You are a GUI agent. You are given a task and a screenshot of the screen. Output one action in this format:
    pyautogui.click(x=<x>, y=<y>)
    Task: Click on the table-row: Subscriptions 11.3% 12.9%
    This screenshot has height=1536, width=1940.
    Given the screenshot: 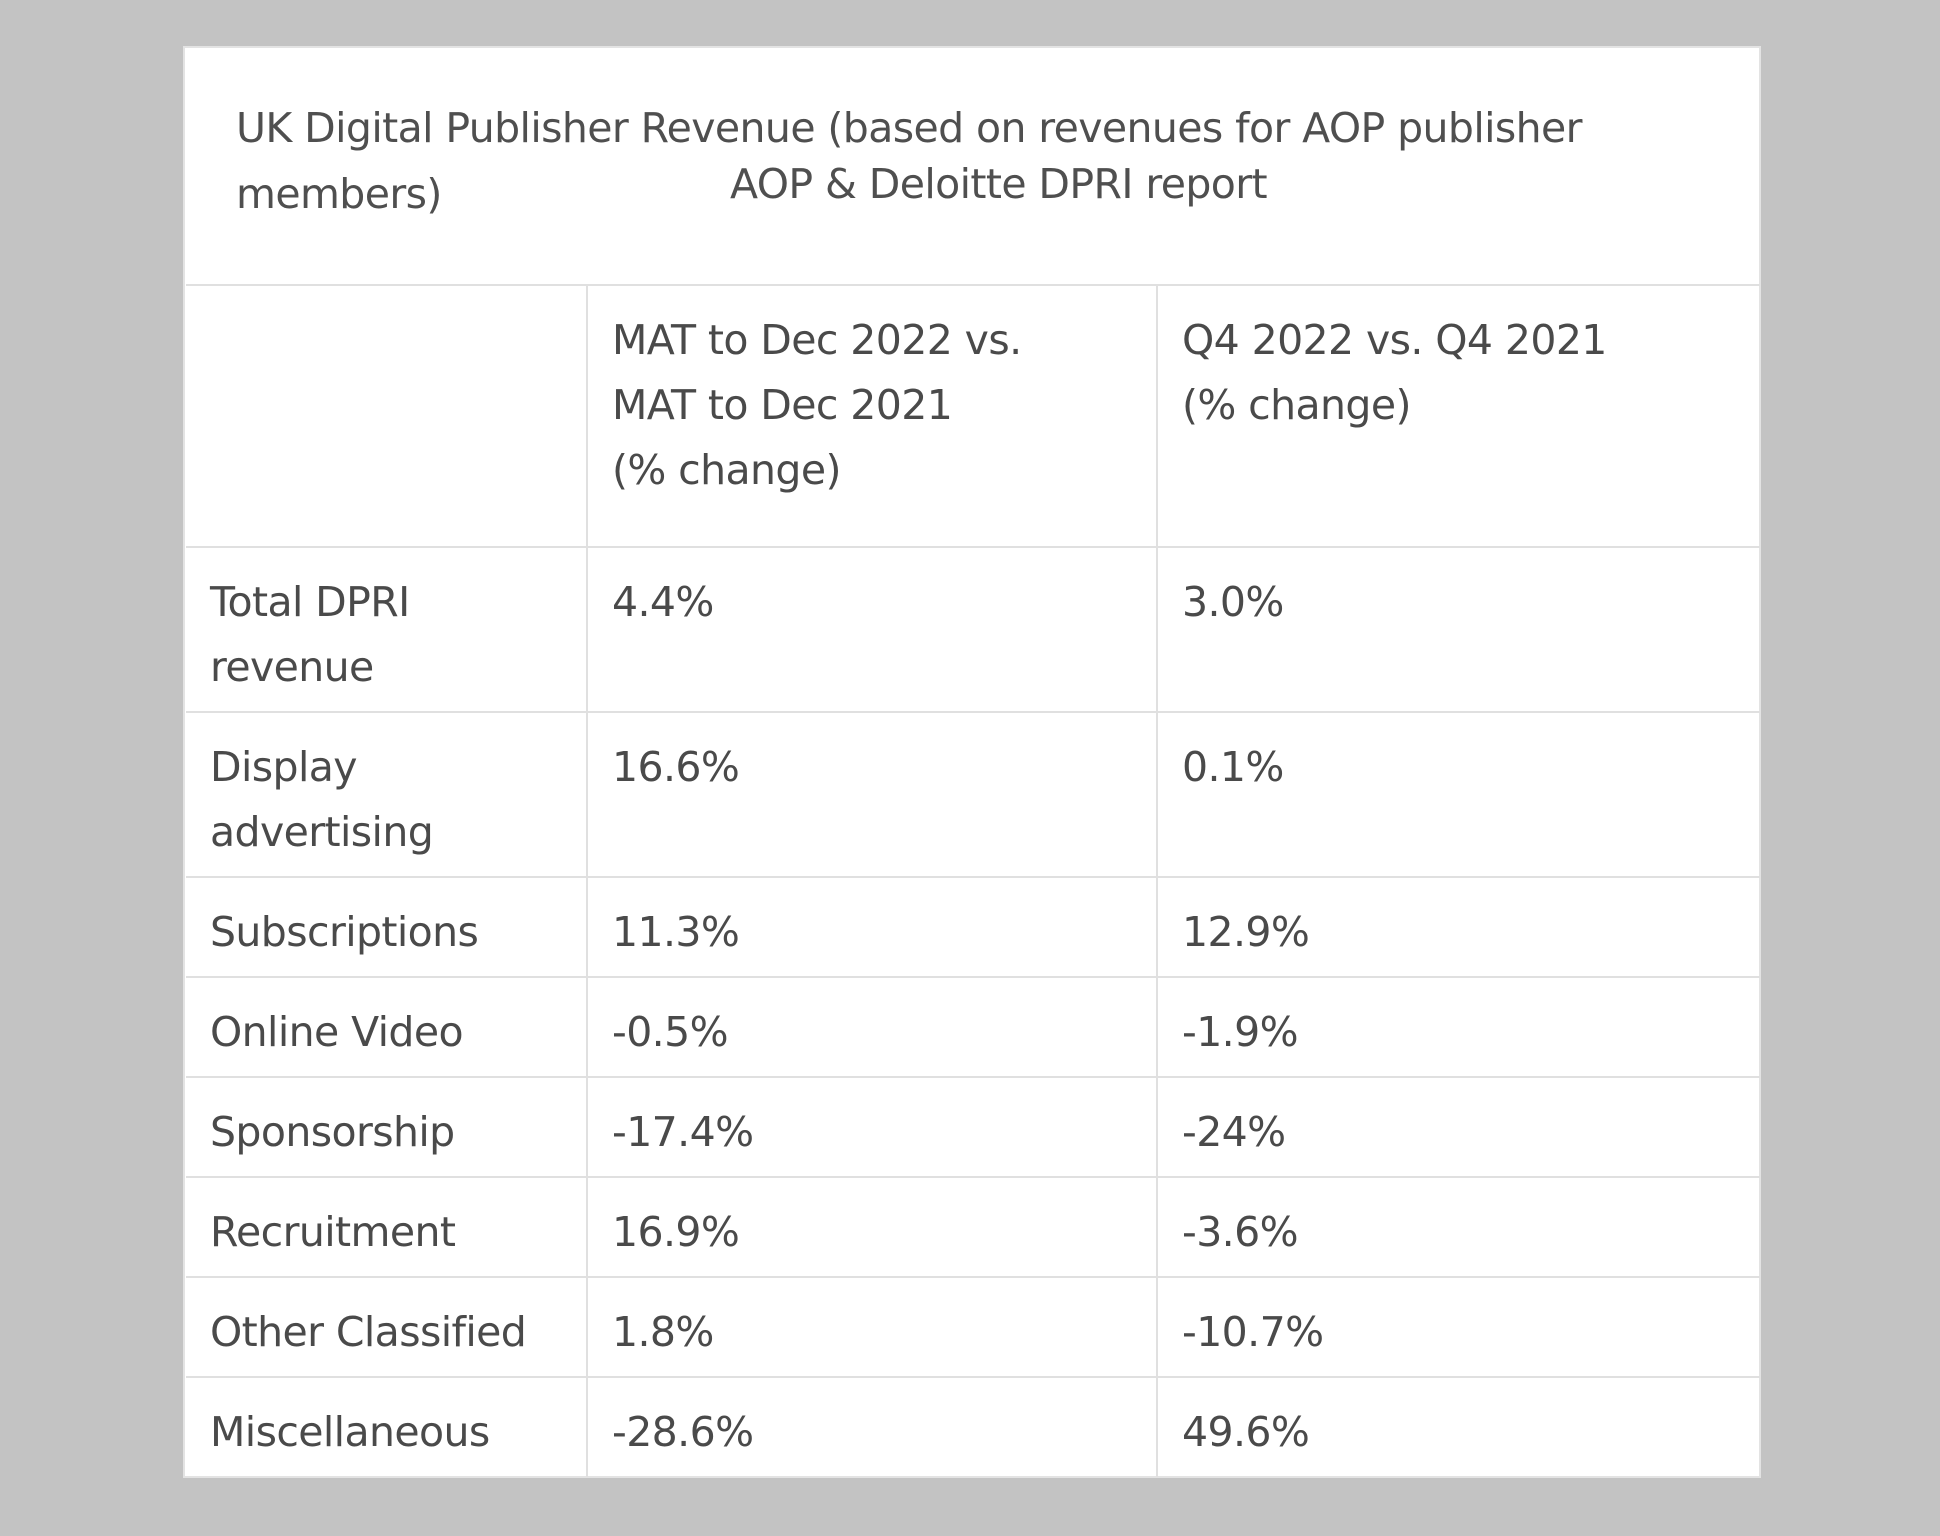 What is the action you would take?
    pyautogui.click(x=973, y=927)
    